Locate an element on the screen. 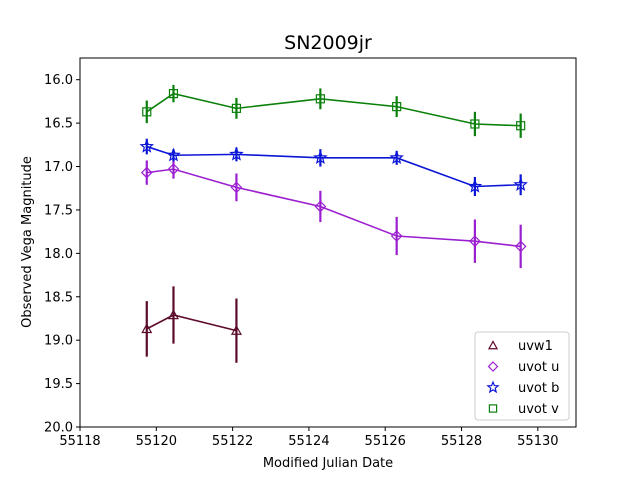 This screenshot has width=640, height=480. chart-title: SN2009jr is located at coordinates (328, 43).